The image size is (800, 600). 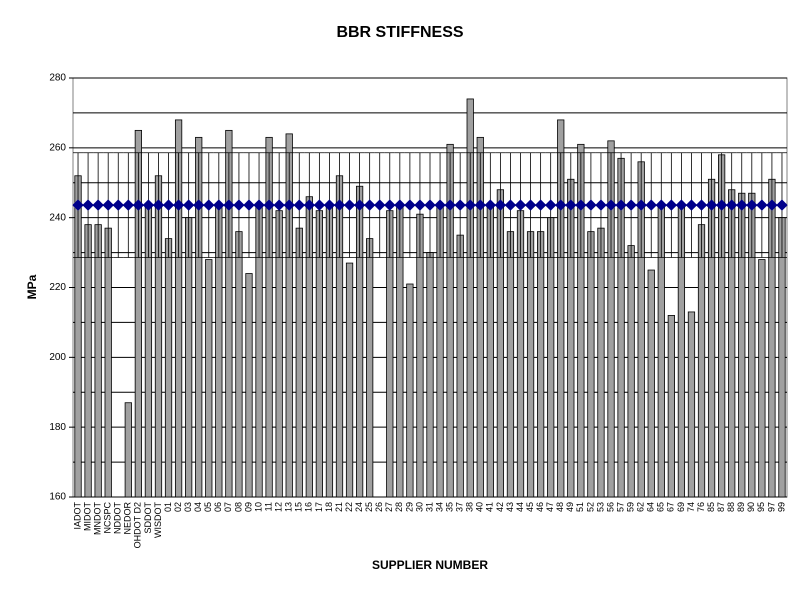 What do you see at coordinates (98, 518) in the screenshot?
I see `x-tick-label: MNDOT` at bounding box center [98, 518].